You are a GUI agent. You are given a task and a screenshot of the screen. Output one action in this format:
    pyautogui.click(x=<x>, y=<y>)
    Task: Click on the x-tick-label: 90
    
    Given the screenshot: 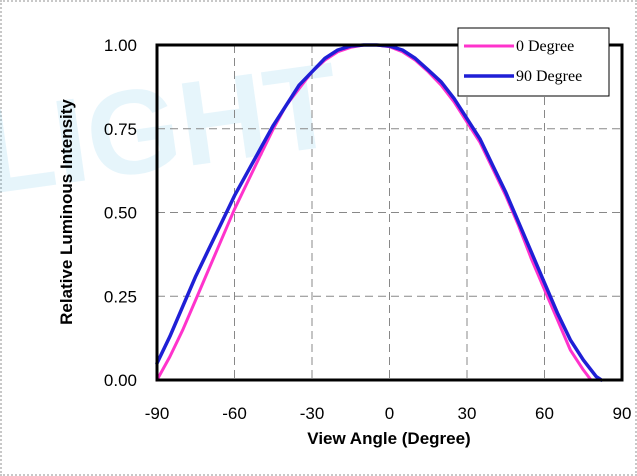 What is the action you would take?
    pyautogui.click(x=622, y=413)
    